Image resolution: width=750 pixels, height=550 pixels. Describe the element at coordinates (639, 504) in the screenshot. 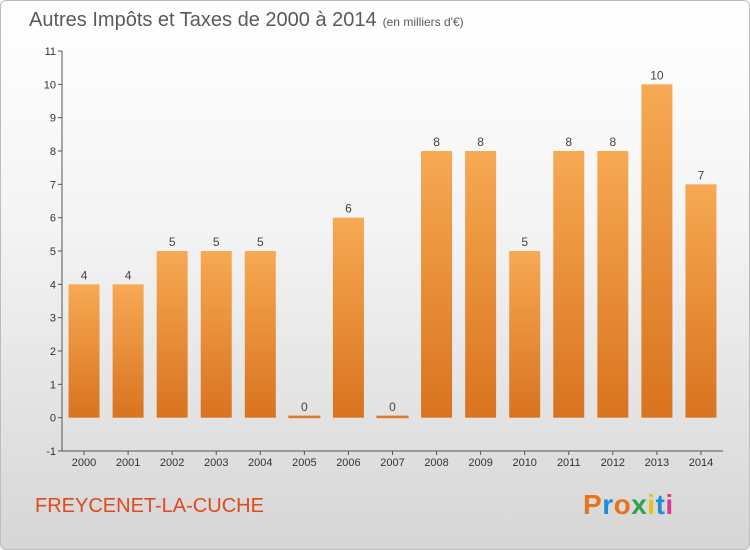

I see `logo-letter: x` at that location.